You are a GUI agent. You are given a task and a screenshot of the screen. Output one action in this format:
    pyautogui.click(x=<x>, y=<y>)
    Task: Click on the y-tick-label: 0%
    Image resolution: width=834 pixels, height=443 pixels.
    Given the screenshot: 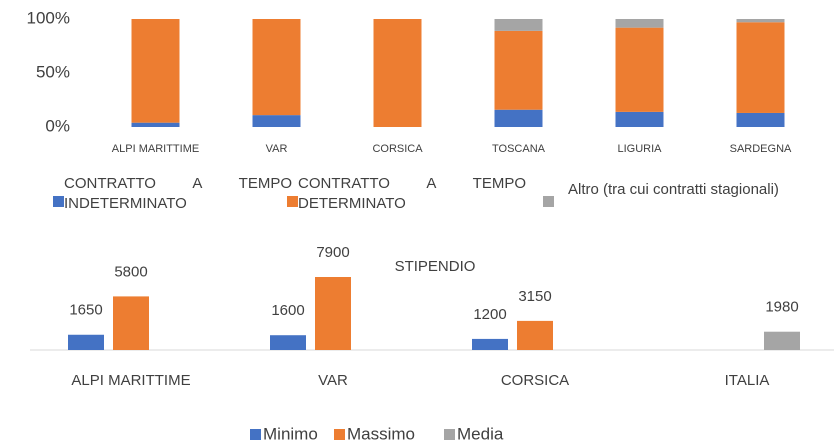 What is the action you would take?
    pyautogui.click(x=57, y=125)
    